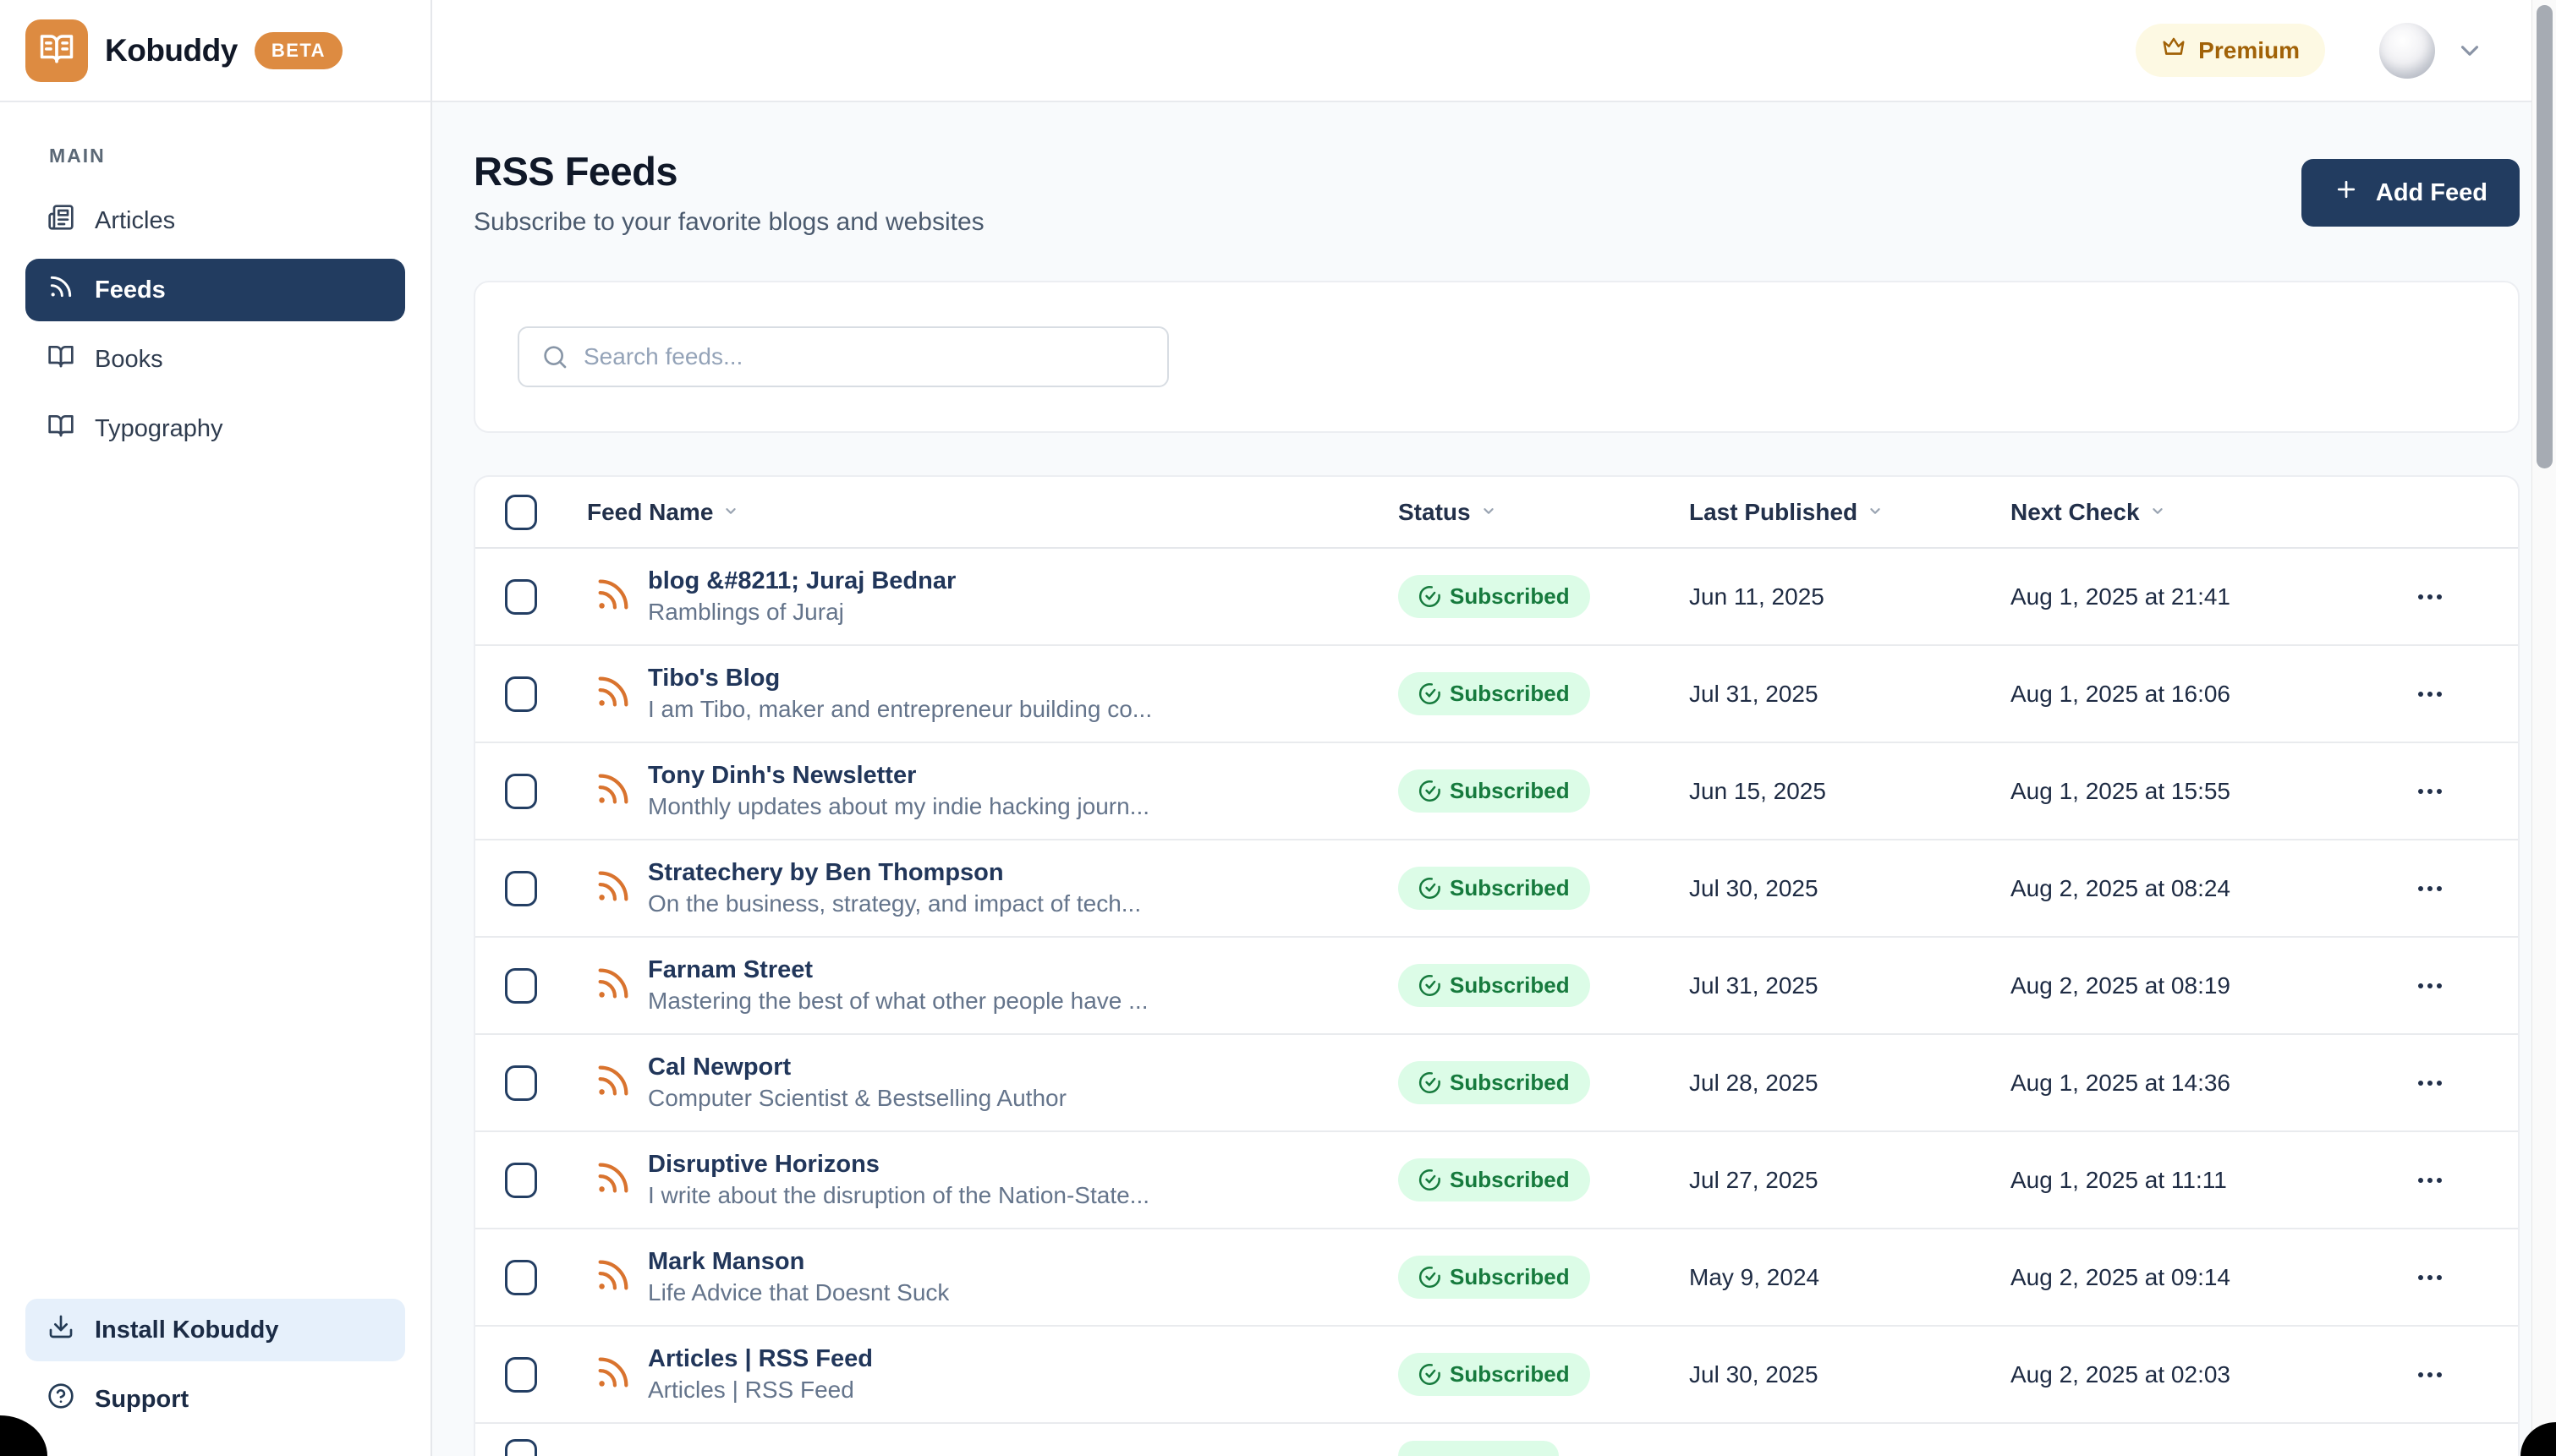  Describe the element at coordinates (726, 1261) in the screenshot. I see `feed-title: Mark Manson` at that location.